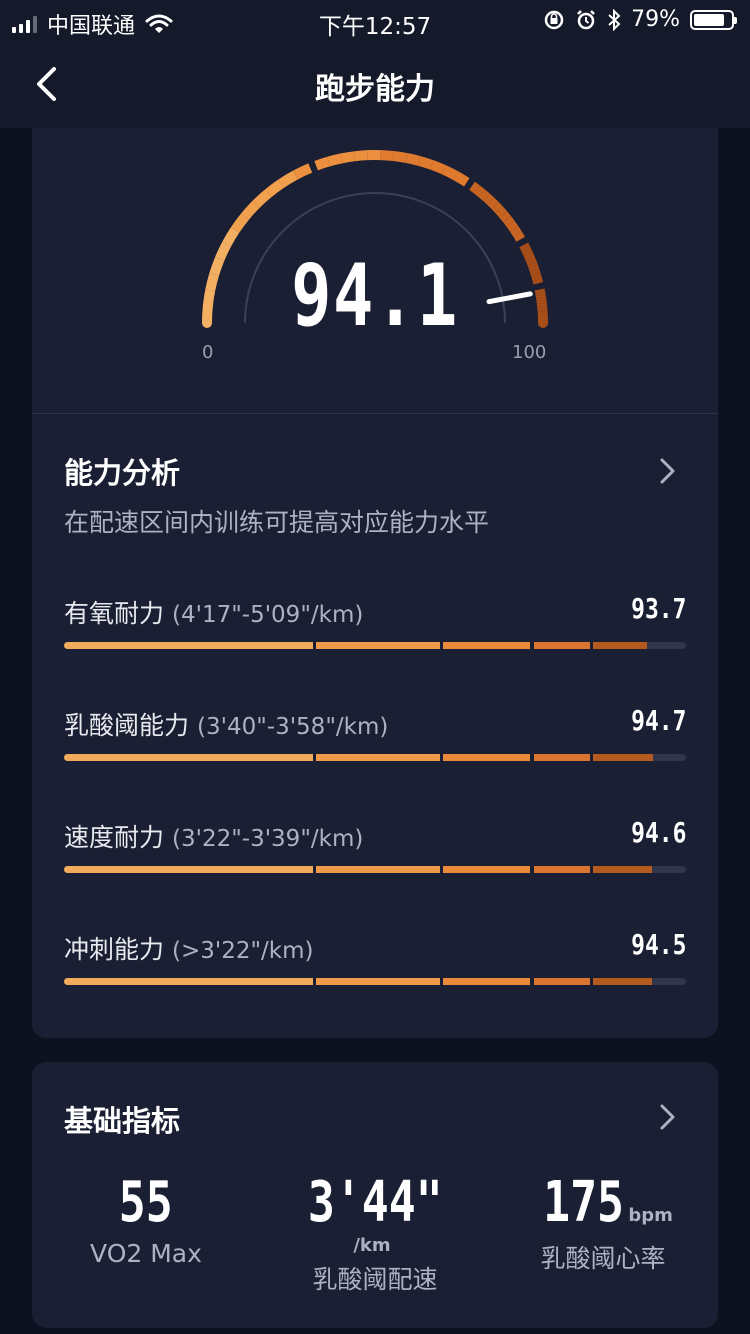  I want to click on metric-range: (3'22"-3'39"/km), so click(268, 839).